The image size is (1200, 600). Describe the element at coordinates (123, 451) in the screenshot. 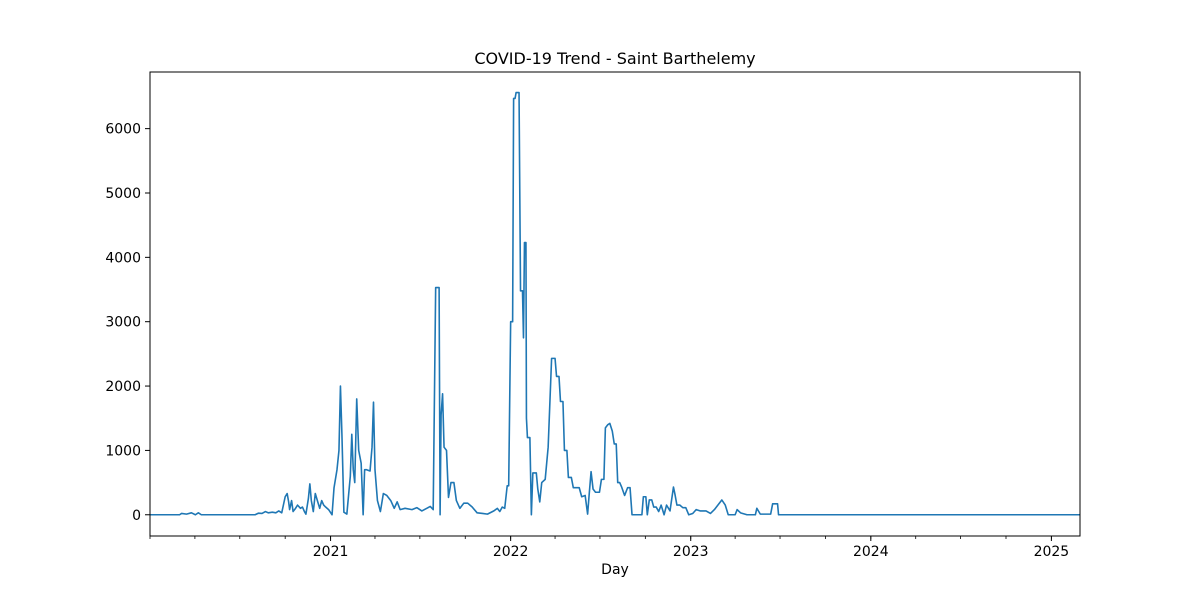

I see `y-tick-label: 1000` at that location.